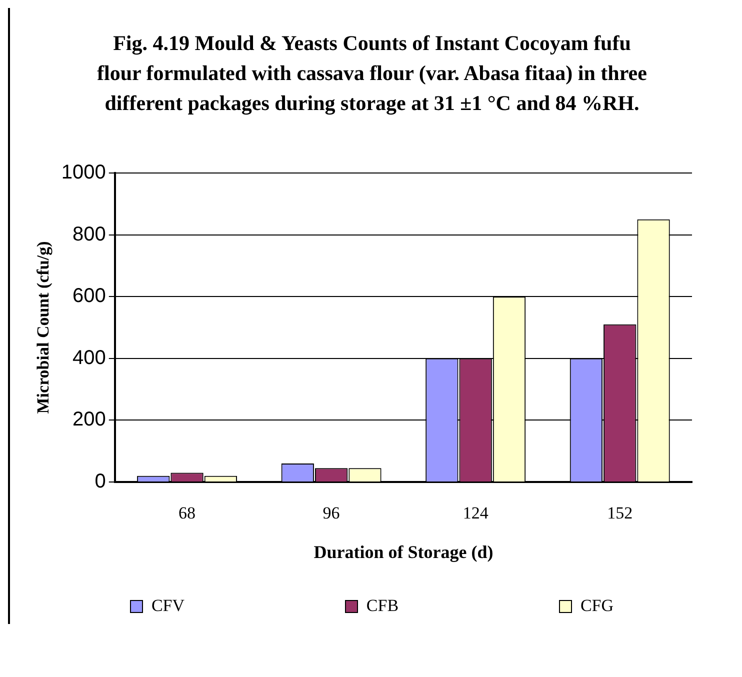 This screenshot has width=742, height=677. Describe the element at coordinates (89, 296) in the screenshot. I see `y-tick-label: 600` at that location.